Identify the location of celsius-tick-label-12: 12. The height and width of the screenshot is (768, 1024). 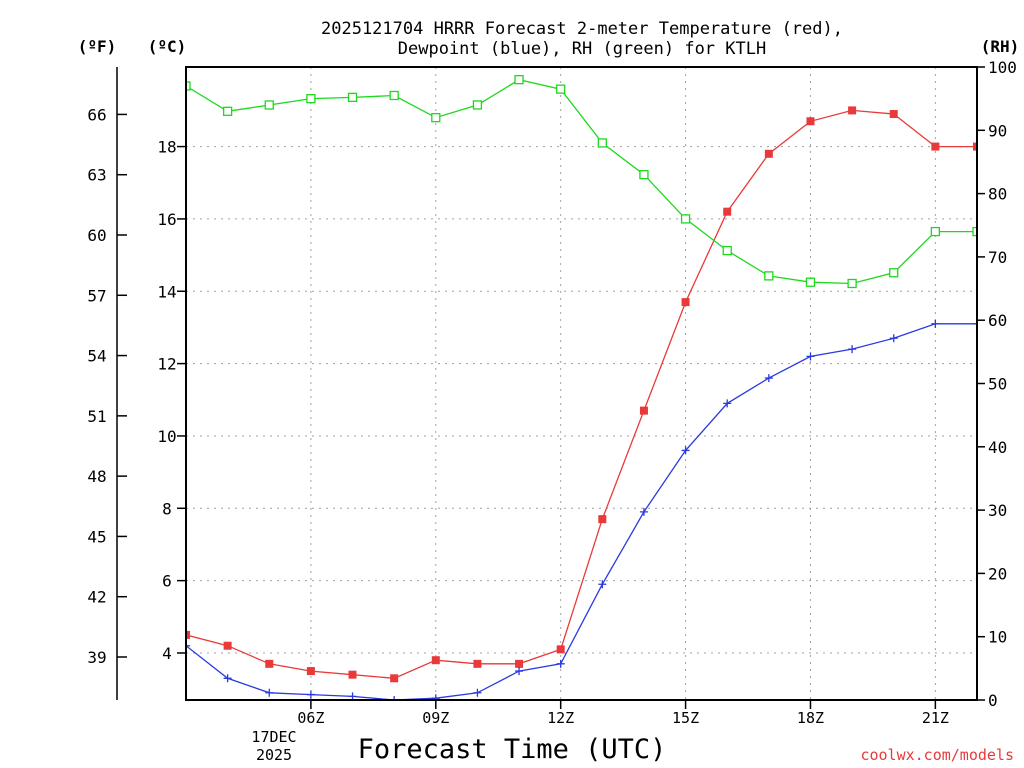
(166, 364).